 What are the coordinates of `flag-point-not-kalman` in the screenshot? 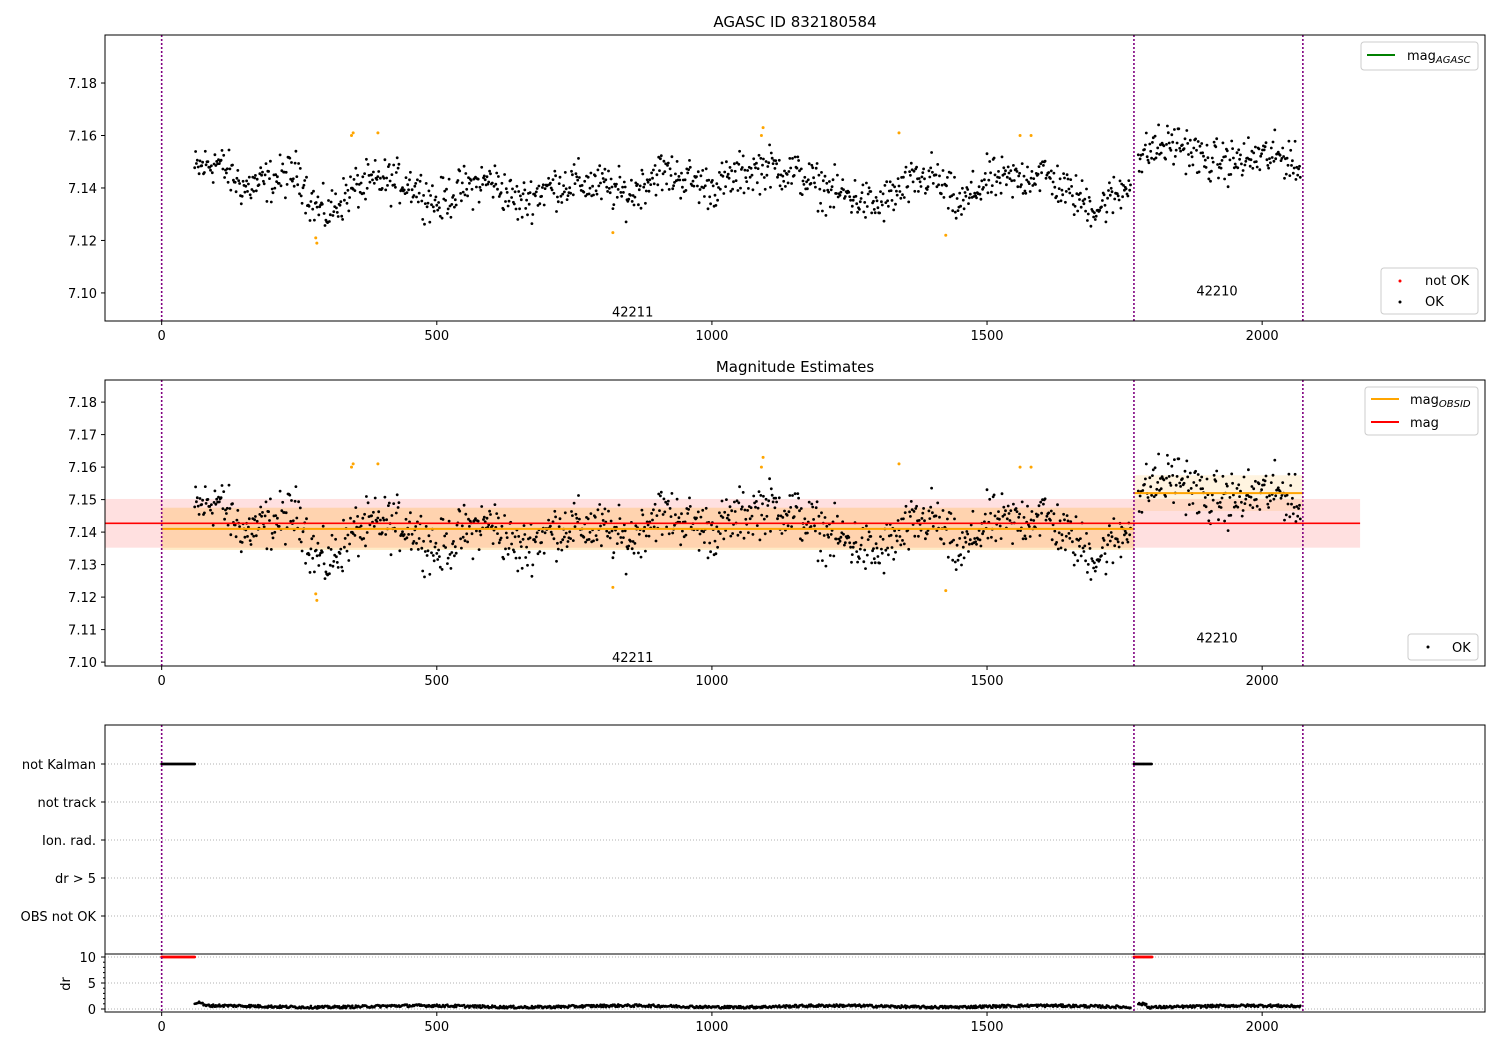 It's located at (195, 764).